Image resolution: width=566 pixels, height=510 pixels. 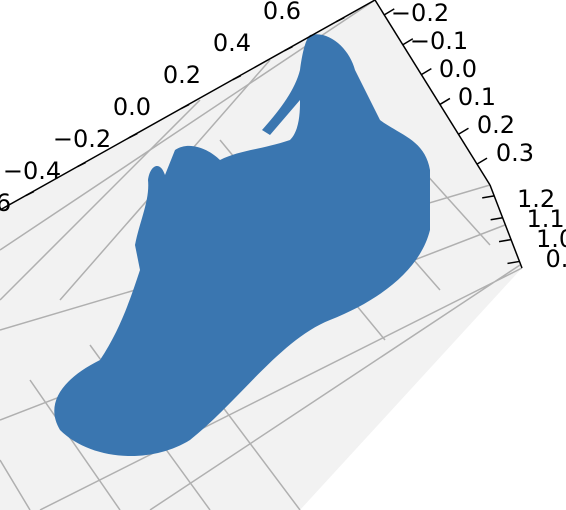 What do you see at coordinates (546, 219) in the screenshot?
I see `z-tick-label: 1.1` at bounding box center [546, 219].